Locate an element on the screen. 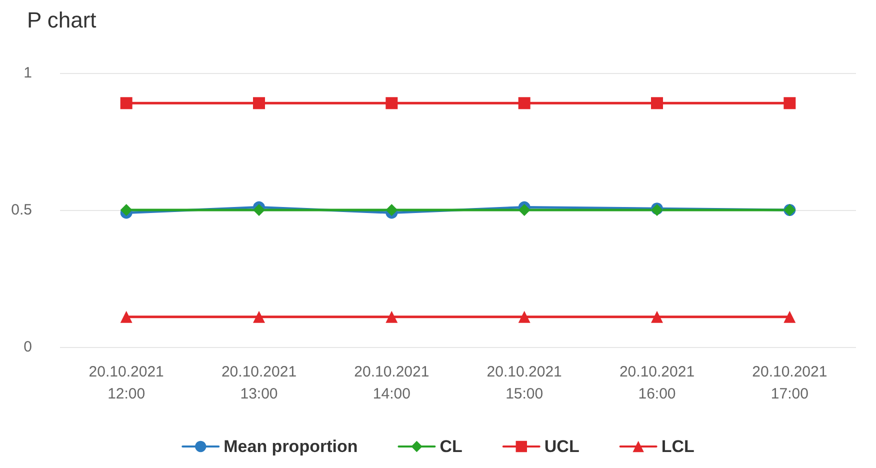 This screenshot has height=468, width=876. legend-label: CL is located at coordinates (451, 446).